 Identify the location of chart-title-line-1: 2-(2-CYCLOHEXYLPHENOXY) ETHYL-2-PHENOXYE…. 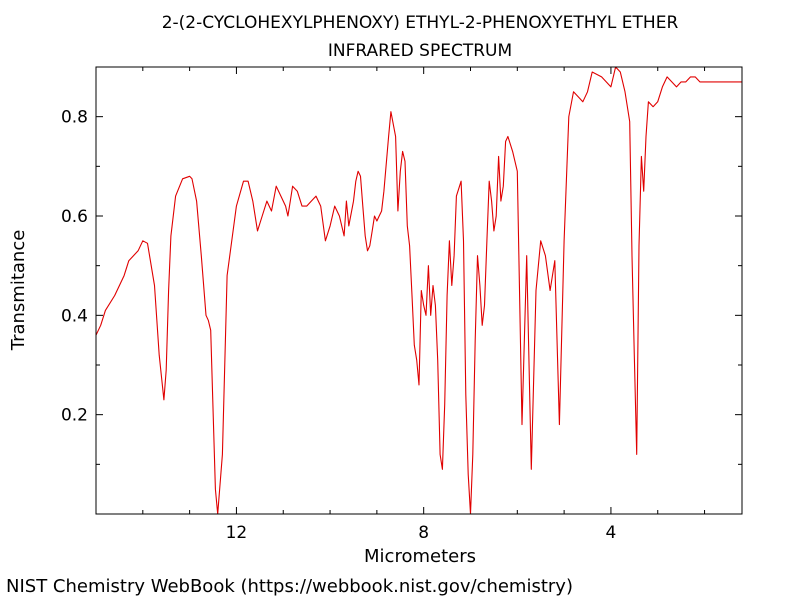
(420, 23).